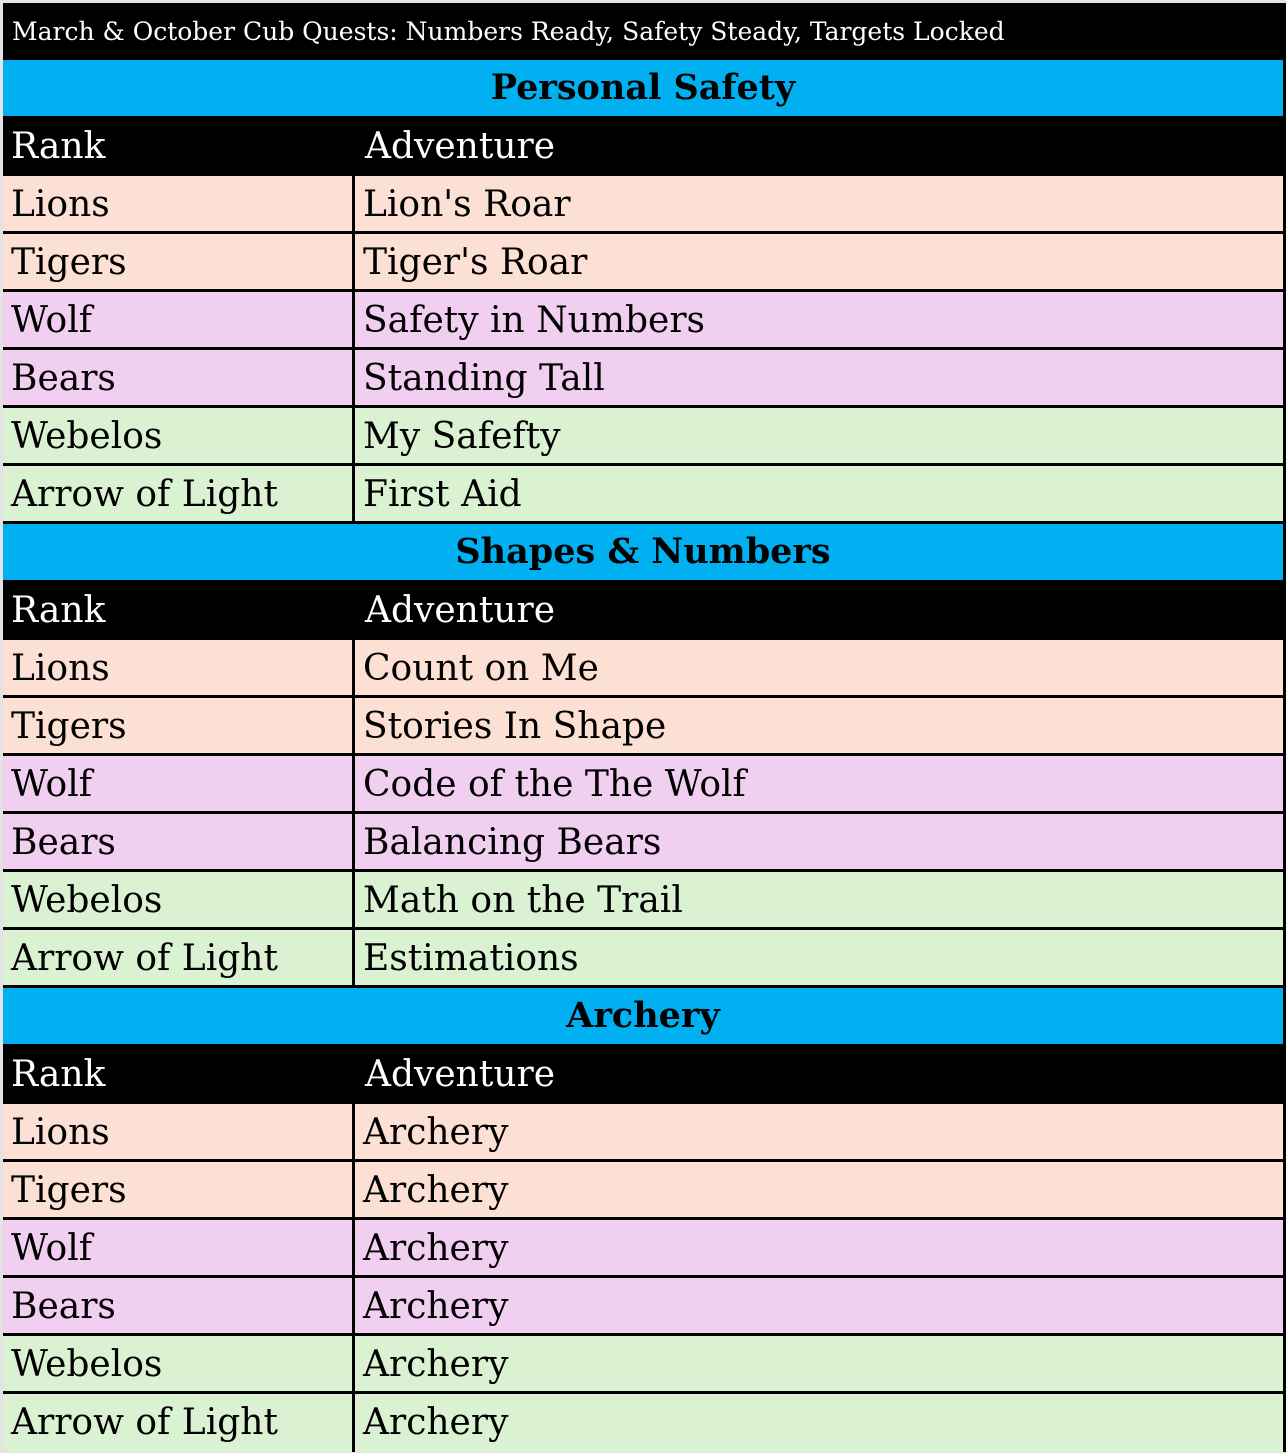 The width and height of the screenshot is (1286, 1453). Describe the element at coordinates (643, 437) in the screenshot. I see `table-row: Webelos My Safefty` at that location.